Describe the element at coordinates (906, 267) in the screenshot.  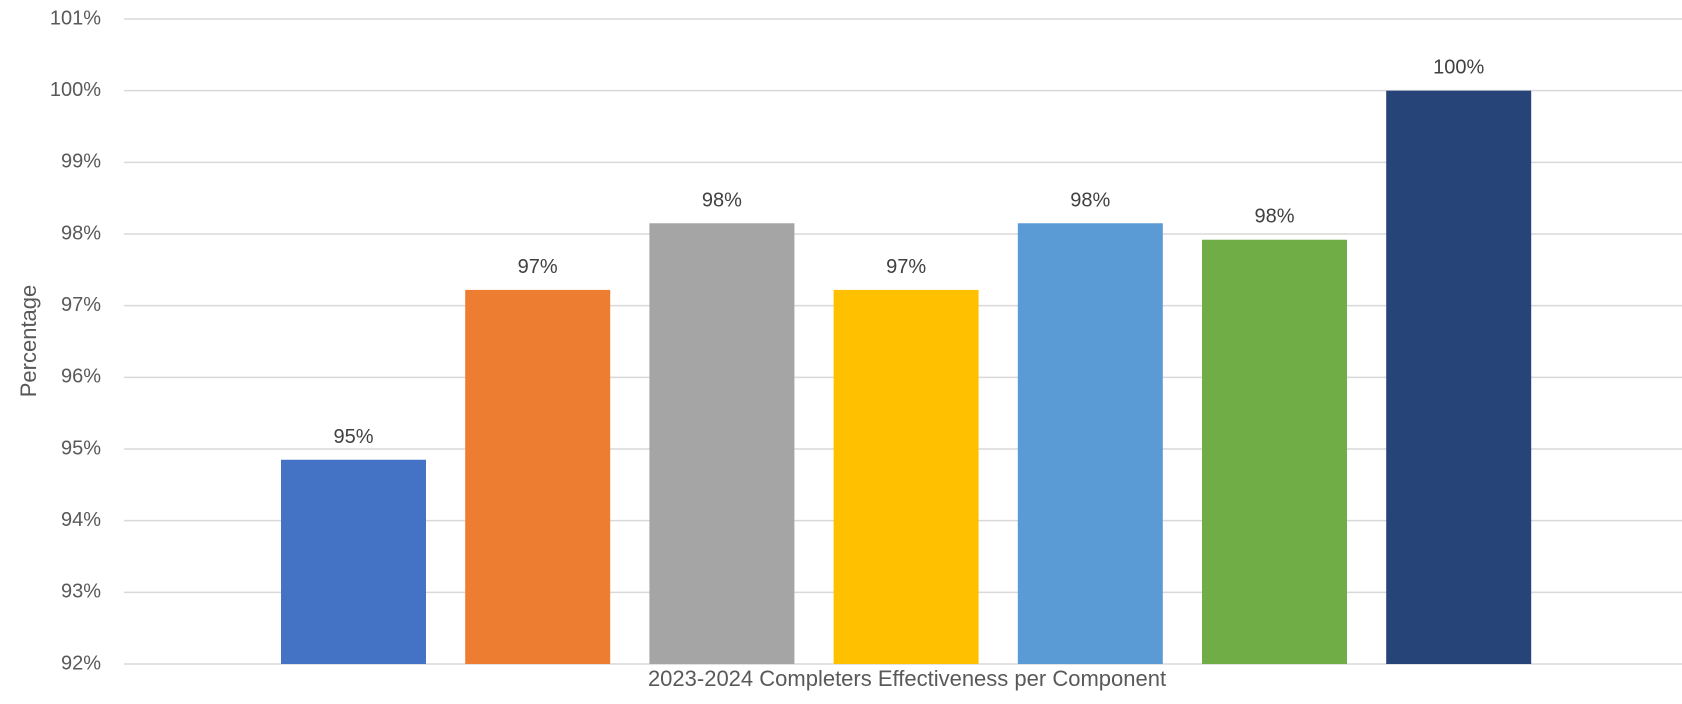
I see `data-label-4: 97%` at that location.